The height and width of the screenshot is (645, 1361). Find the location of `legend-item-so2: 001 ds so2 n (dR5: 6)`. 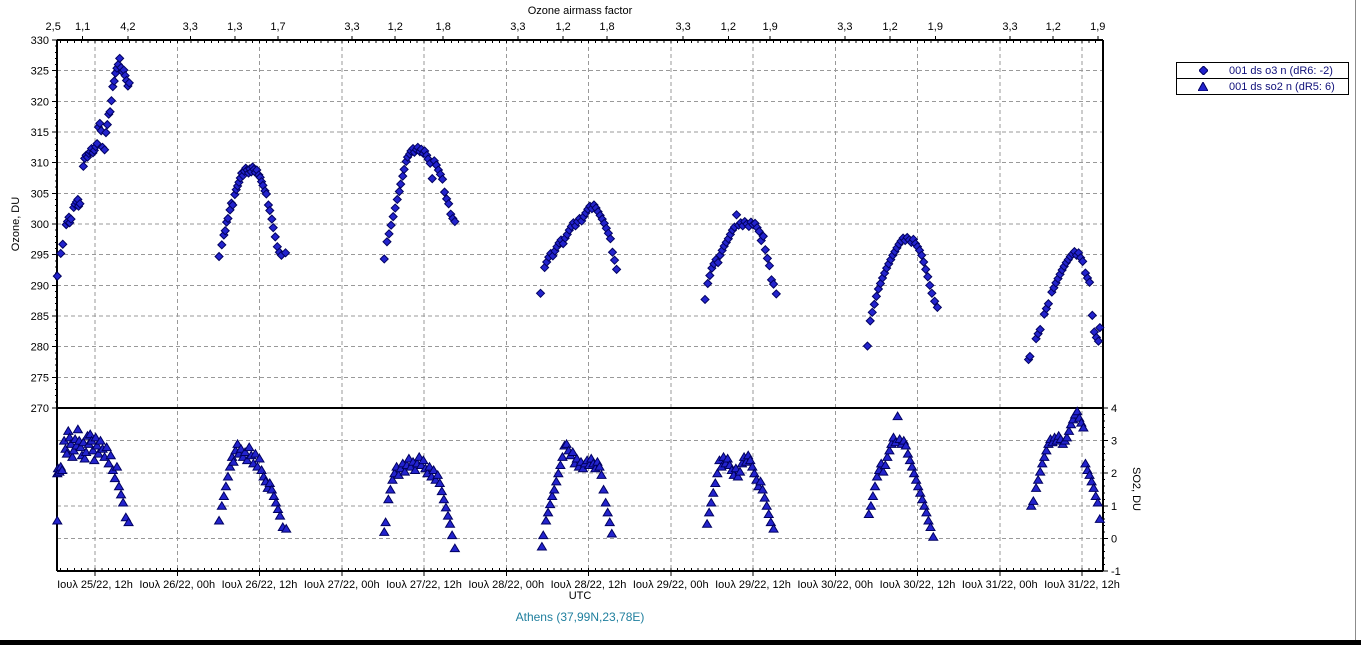

legend-item-so2: 001 ds so2 n (dR5: 6) is located at coordinates (1262, 86).